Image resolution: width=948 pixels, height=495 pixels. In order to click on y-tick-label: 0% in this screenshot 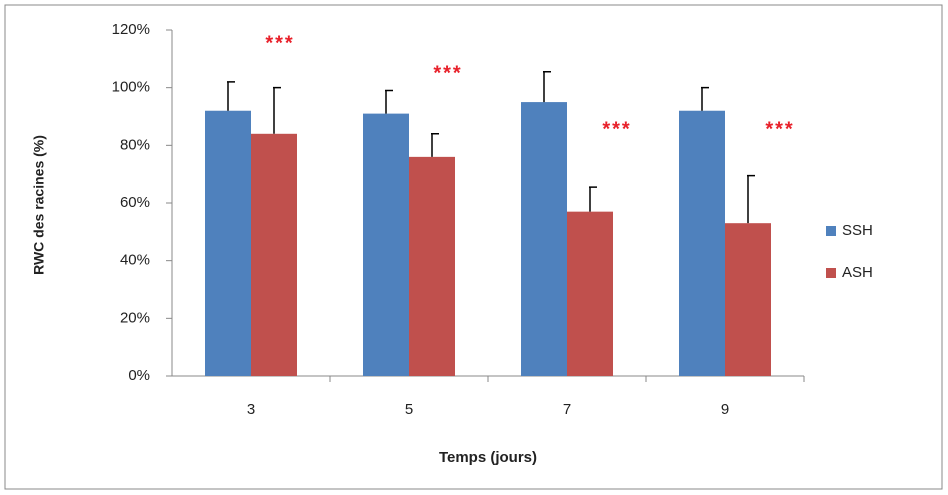, I will do `click(139, 375)`.